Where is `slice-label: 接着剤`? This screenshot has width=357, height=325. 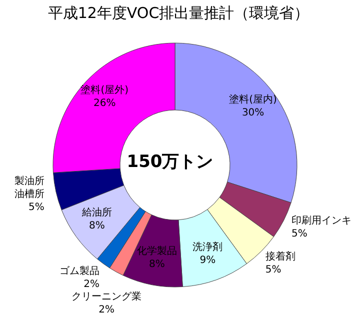
slice-label: 接着剤 is located at coordinates (280, 256).